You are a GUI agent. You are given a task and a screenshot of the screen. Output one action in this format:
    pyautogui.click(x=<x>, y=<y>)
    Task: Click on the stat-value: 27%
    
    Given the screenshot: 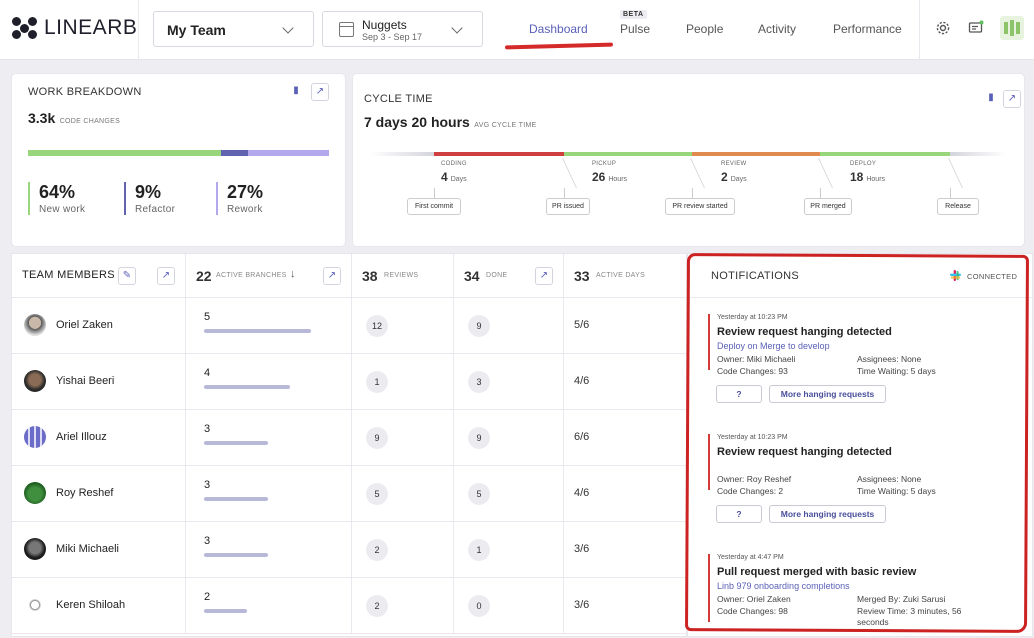 What is the action you would take?
    pyautogui.click(x=245, y=192)
    